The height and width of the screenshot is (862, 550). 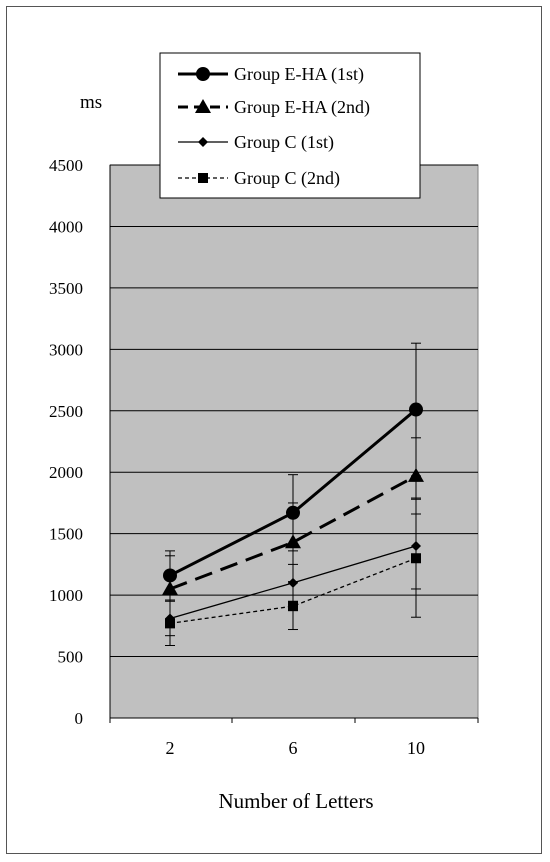 What do you see at coordinates (66, 226) in the screenshot?
I see `y-tick-label: 4000` at bounding box center [66, 226].